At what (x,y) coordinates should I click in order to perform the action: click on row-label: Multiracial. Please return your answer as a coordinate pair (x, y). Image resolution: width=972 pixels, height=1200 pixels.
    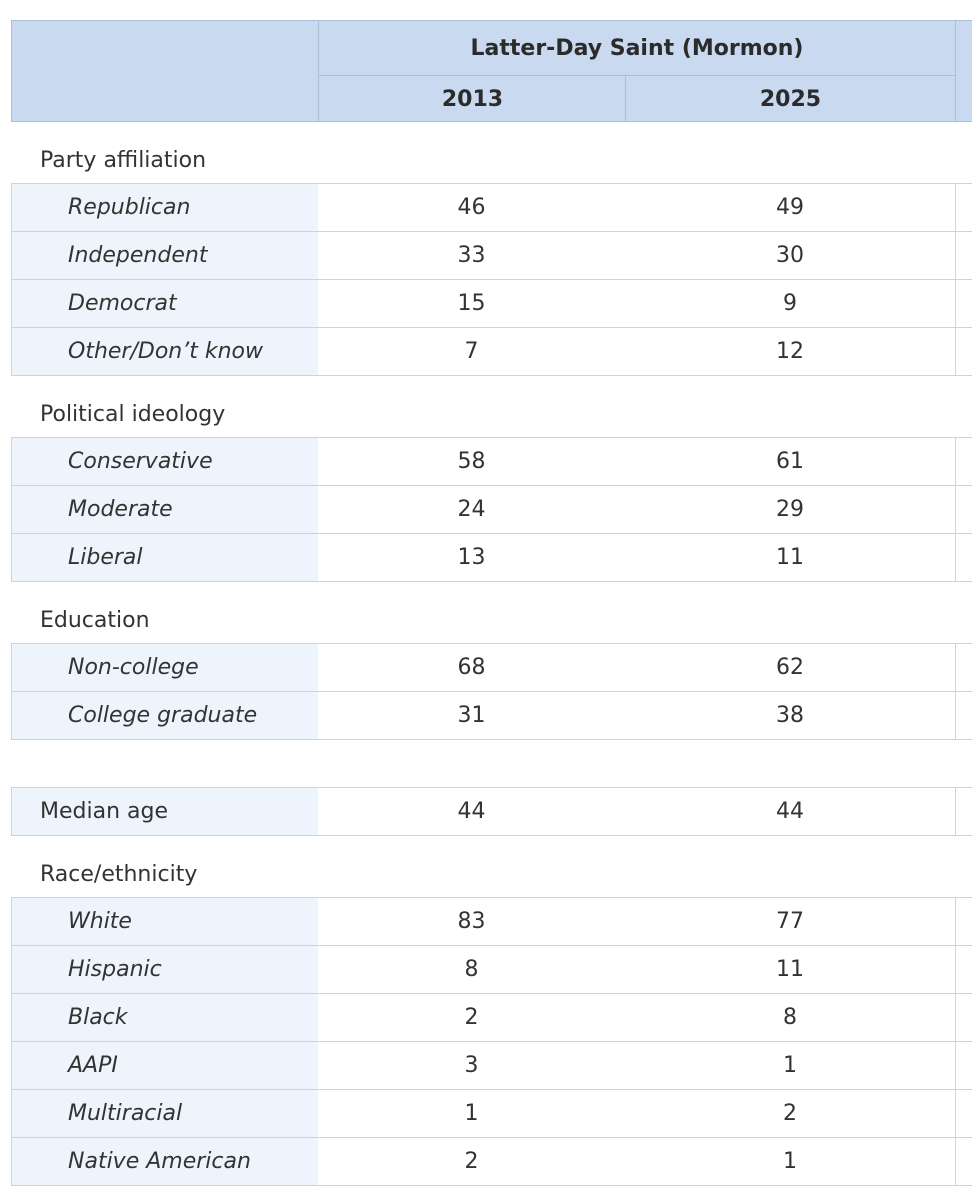
    Looking at the image, I should click on (165, 1113).